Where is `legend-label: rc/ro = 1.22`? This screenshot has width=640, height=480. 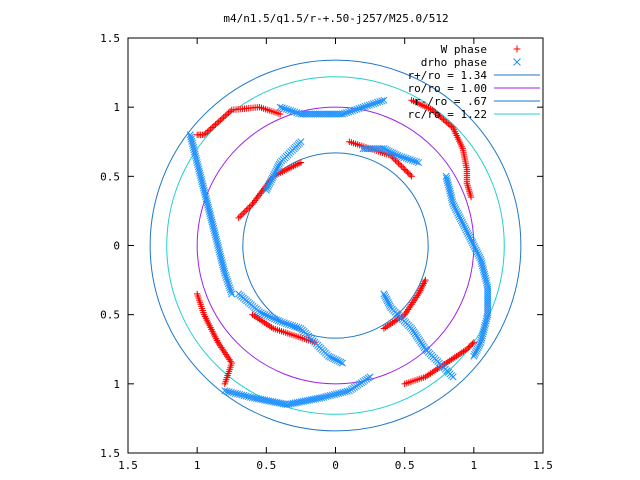 legend-label: rc/ro = 1.22 is located at coordinates (447, 114).